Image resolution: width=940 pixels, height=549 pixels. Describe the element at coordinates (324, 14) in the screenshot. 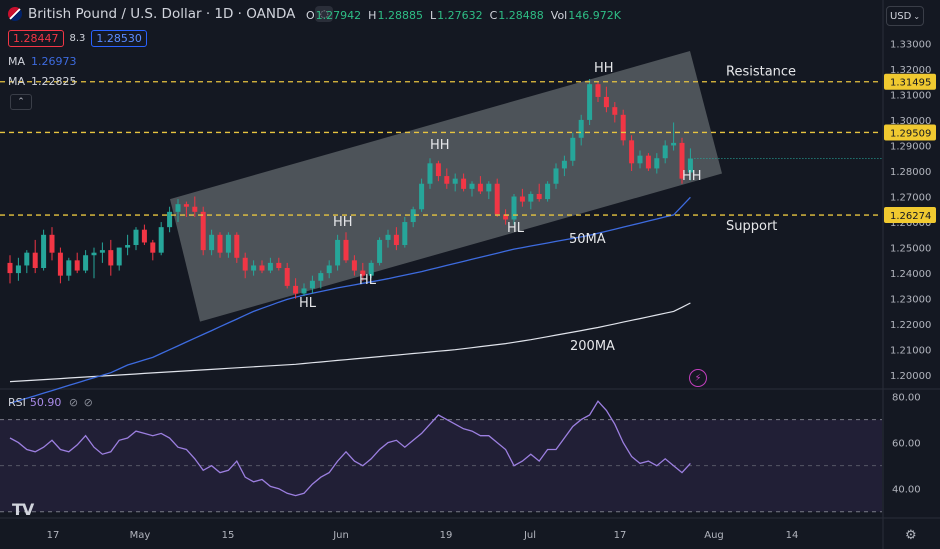

I see `eye-off-icon: ◌` at that location.